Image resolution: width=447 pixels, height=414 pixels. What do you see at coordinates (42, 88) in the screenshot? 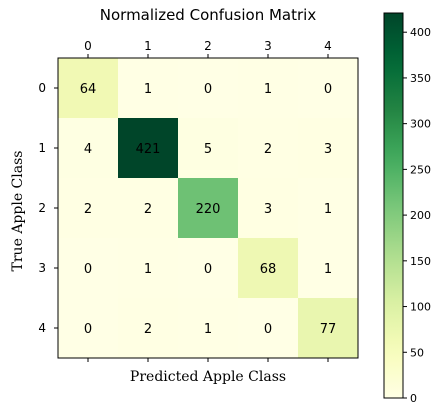
I see `y-tick-label: 0` at bounding box center [42, 88].